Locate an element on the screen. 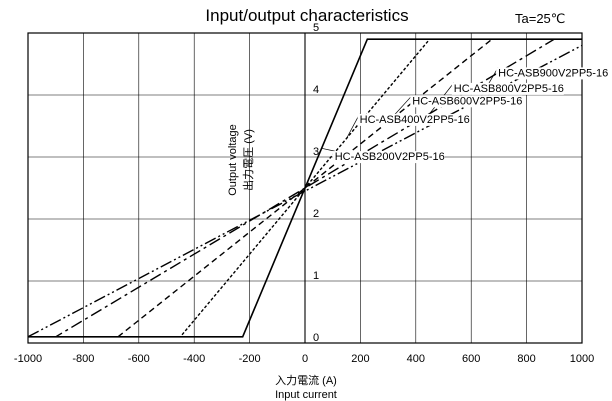 Image resolution: width=612 pixels, height=401 pixels. x-tick-label: -1000 is located at coordinates (28, 359).